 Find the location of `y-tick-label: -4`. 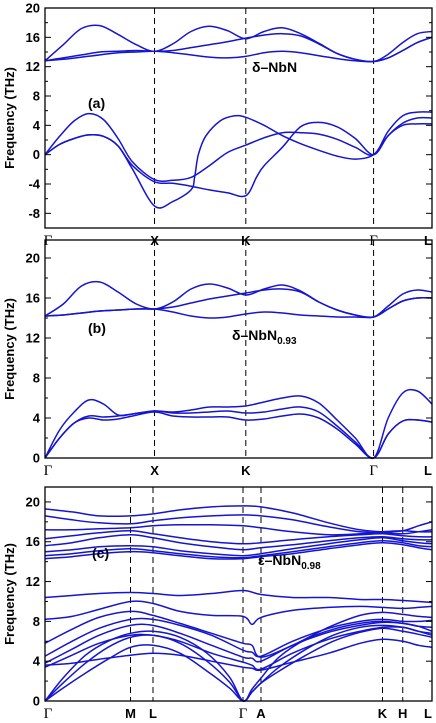

y-tick-label: -4 is located at coordinates (34, 184).